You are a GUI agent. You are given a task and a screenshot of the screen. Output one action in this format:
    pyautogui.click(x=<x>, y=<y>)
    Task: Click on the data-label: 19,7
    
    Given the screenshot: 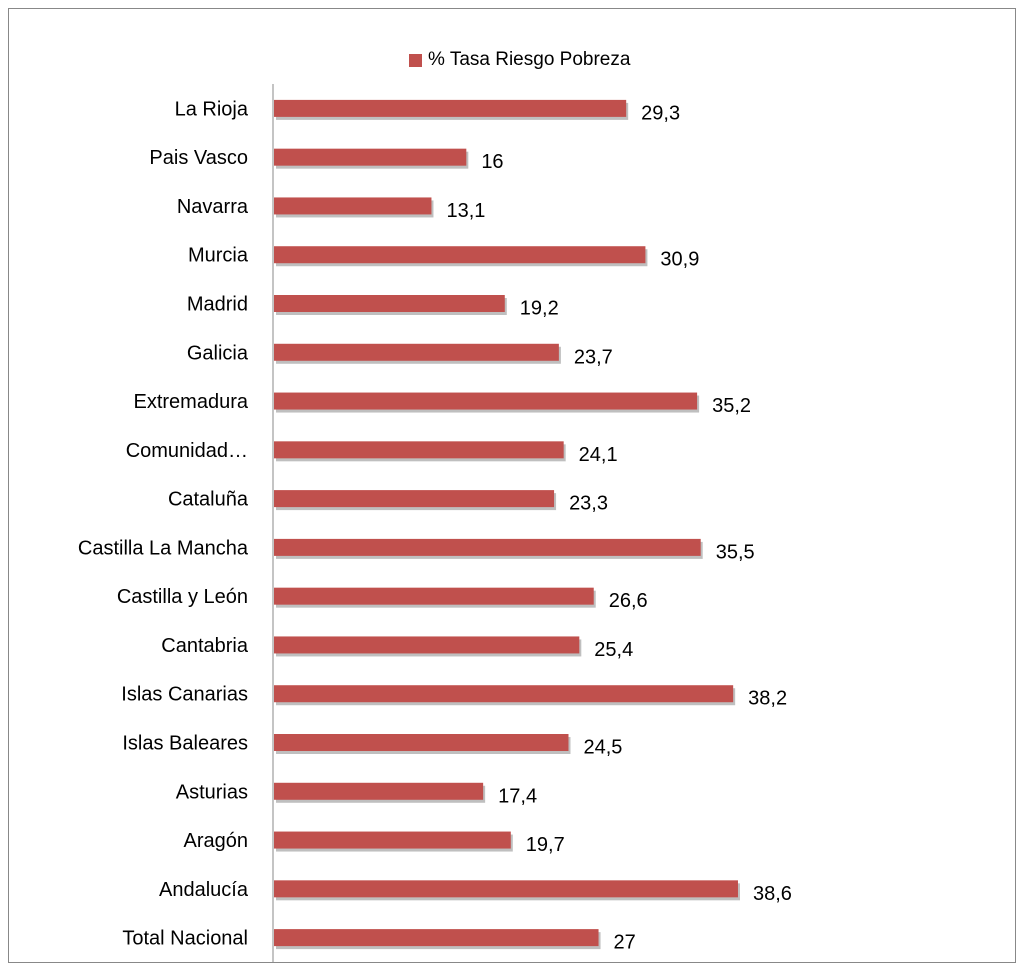 What is the action you would take?
    pyautogui.click(x=545, y=845)
    